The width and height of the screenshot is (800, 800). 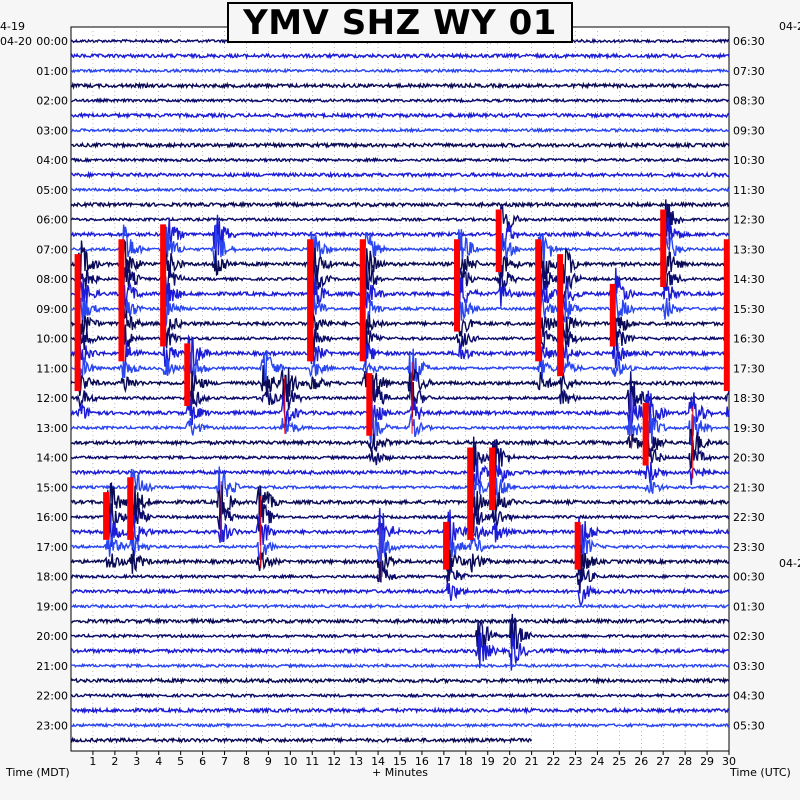 What do you see at coordinates (466, 761) in the screenshot?
I see `x-tick-label: 18` at bounding box center [466, 761].